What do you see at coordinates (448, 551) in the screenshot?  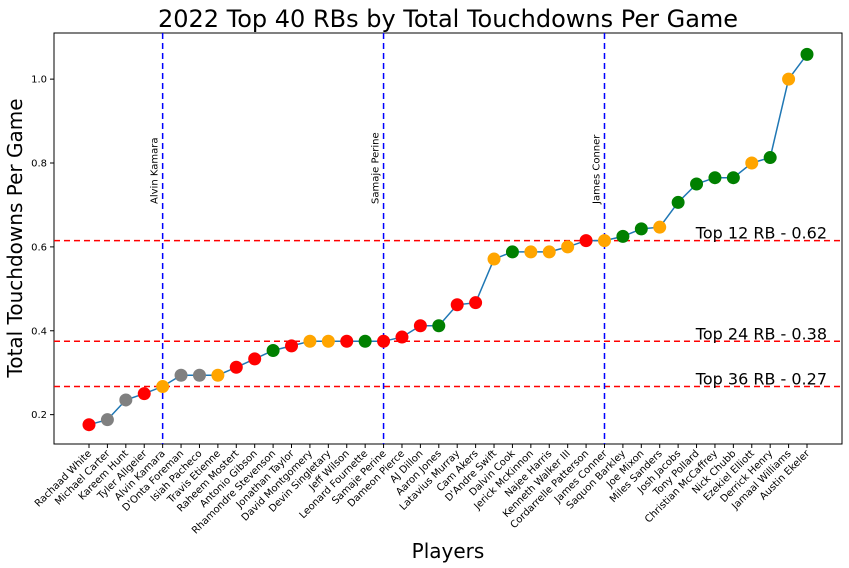 I see `x-axis-label: Players` at bounding box center [448, 551].